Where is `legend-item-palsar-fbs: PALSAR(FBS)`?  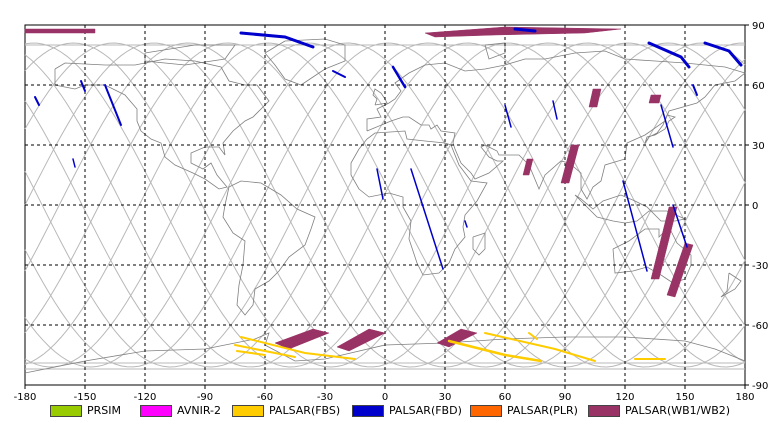 legend-item-palsar-fbs: PALSAR(FBS) is located at coordinates (286, 410).